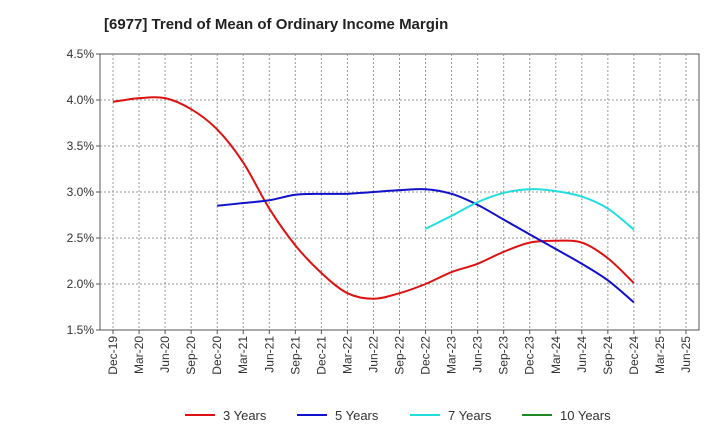 This screenshot has height=440, width=720. I want to click on series-line-7-years, so click(530, 209).